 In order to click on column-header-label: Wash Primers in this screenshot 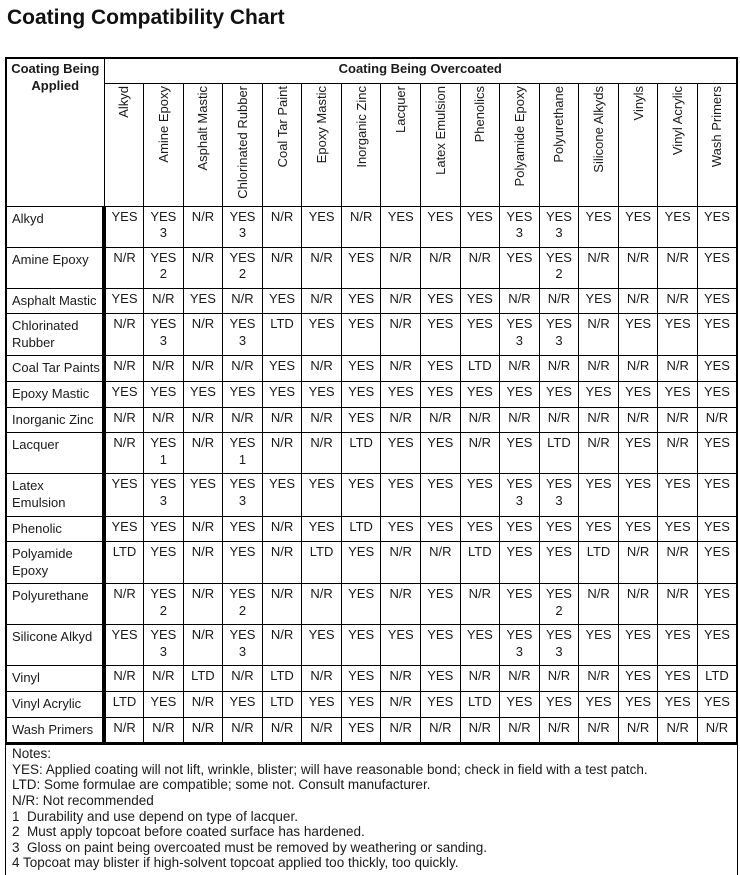, I will do `click(717, 126)`.